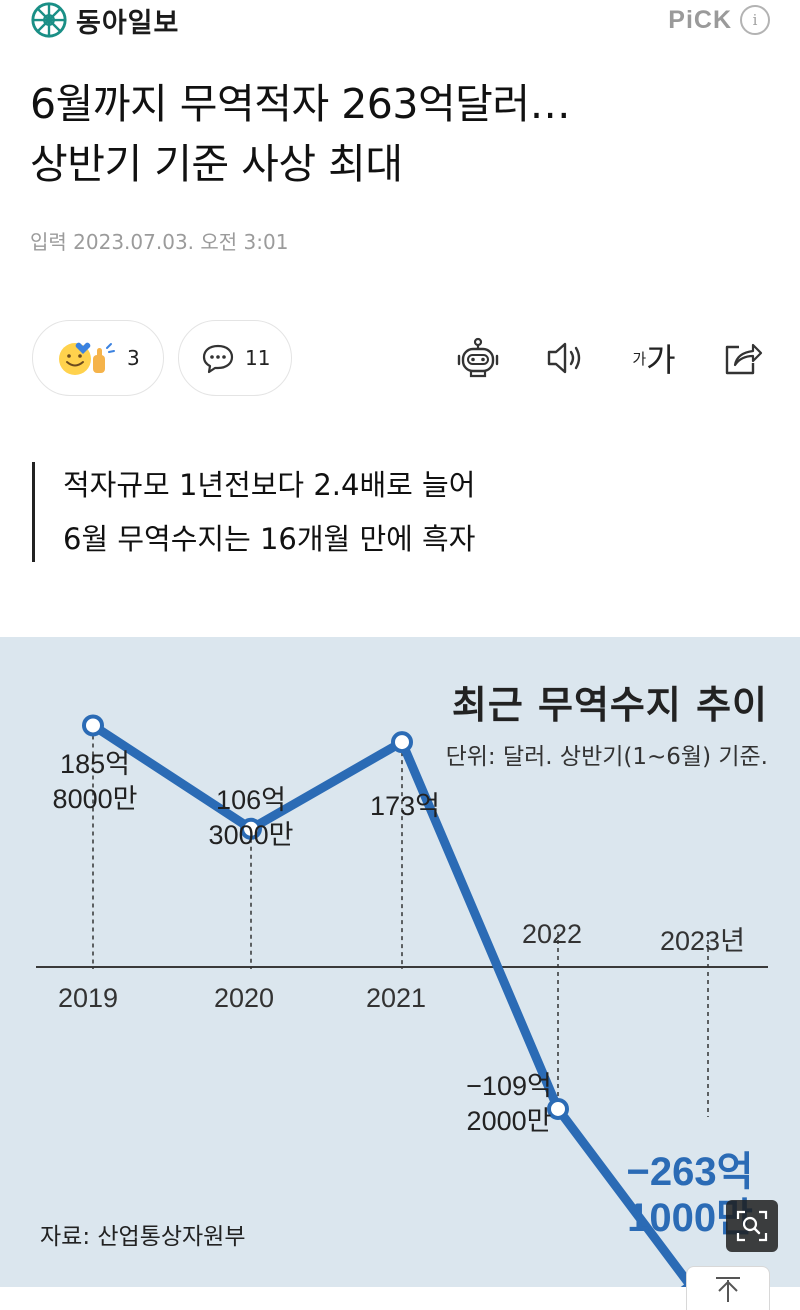 This screenshot has width=800, height=1310. I want to click on info-icon: i, so click(755, 20).